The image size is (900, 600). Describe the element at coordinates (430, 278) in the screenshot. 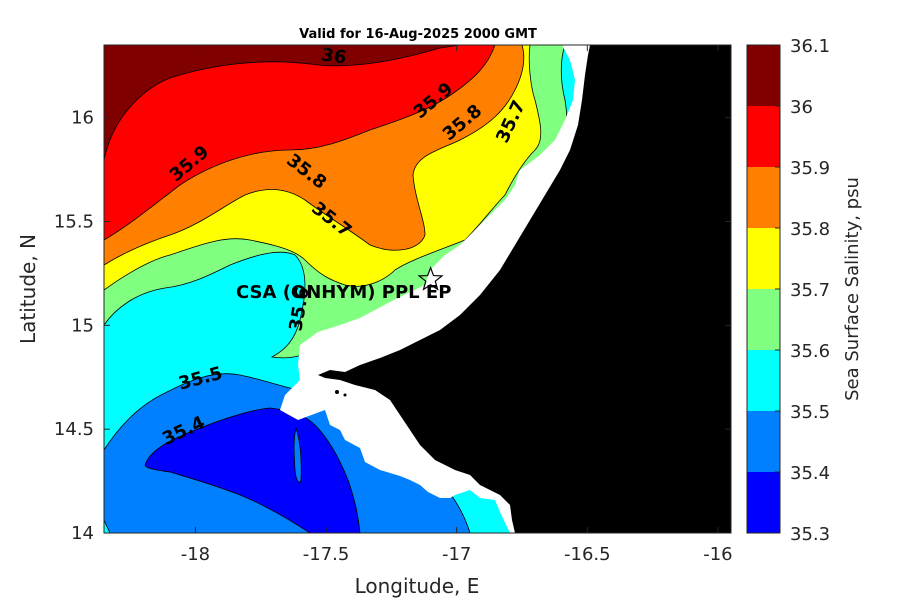

I see `station-star-icon` at that location.